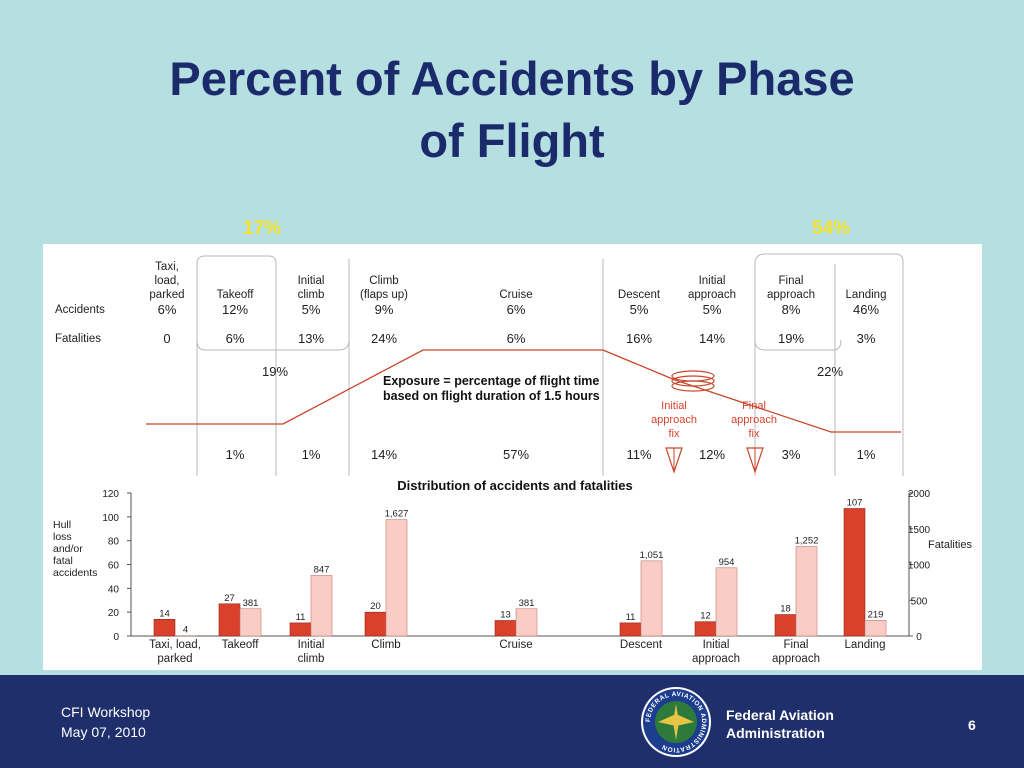  Describe the element at coordinates (75, 549) in the screenshot. I see `left-axis-label: Hull loss and/or fatal accidents` at that location.